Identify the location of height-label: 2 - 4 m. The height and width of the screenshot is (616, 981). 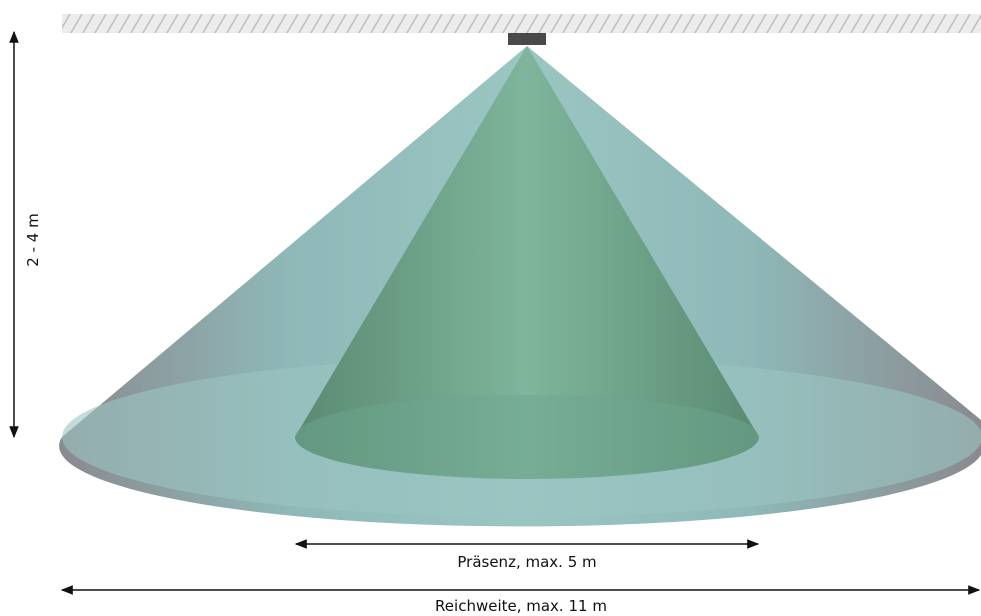
(33, 239).